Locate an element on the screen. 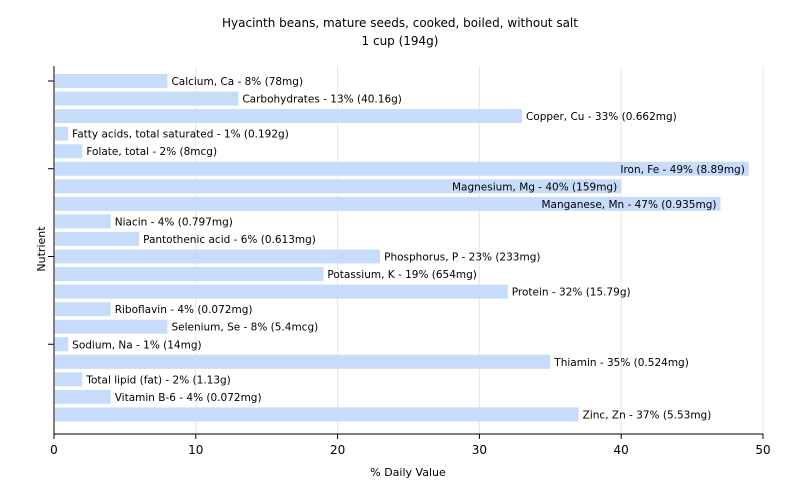 The height and width of the screenshot is (500, 800). bar-label: Niacin - 4% (0.797mg) is located at coordinates (174, 222).